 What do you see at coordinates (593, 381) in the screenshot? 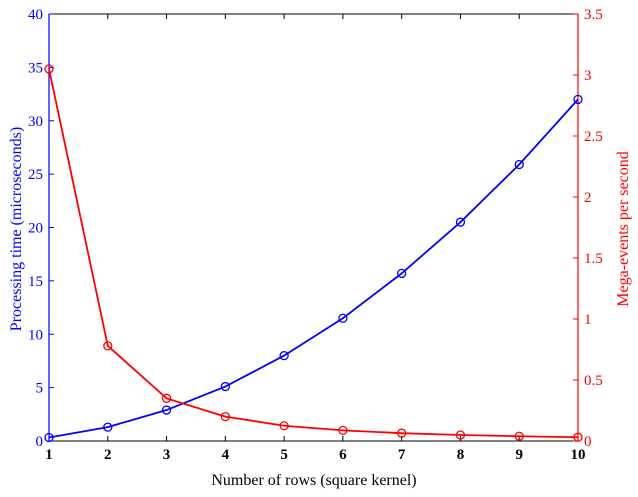
I see `y-right-tick-label: 0.5` at bounding box center [593, 381].